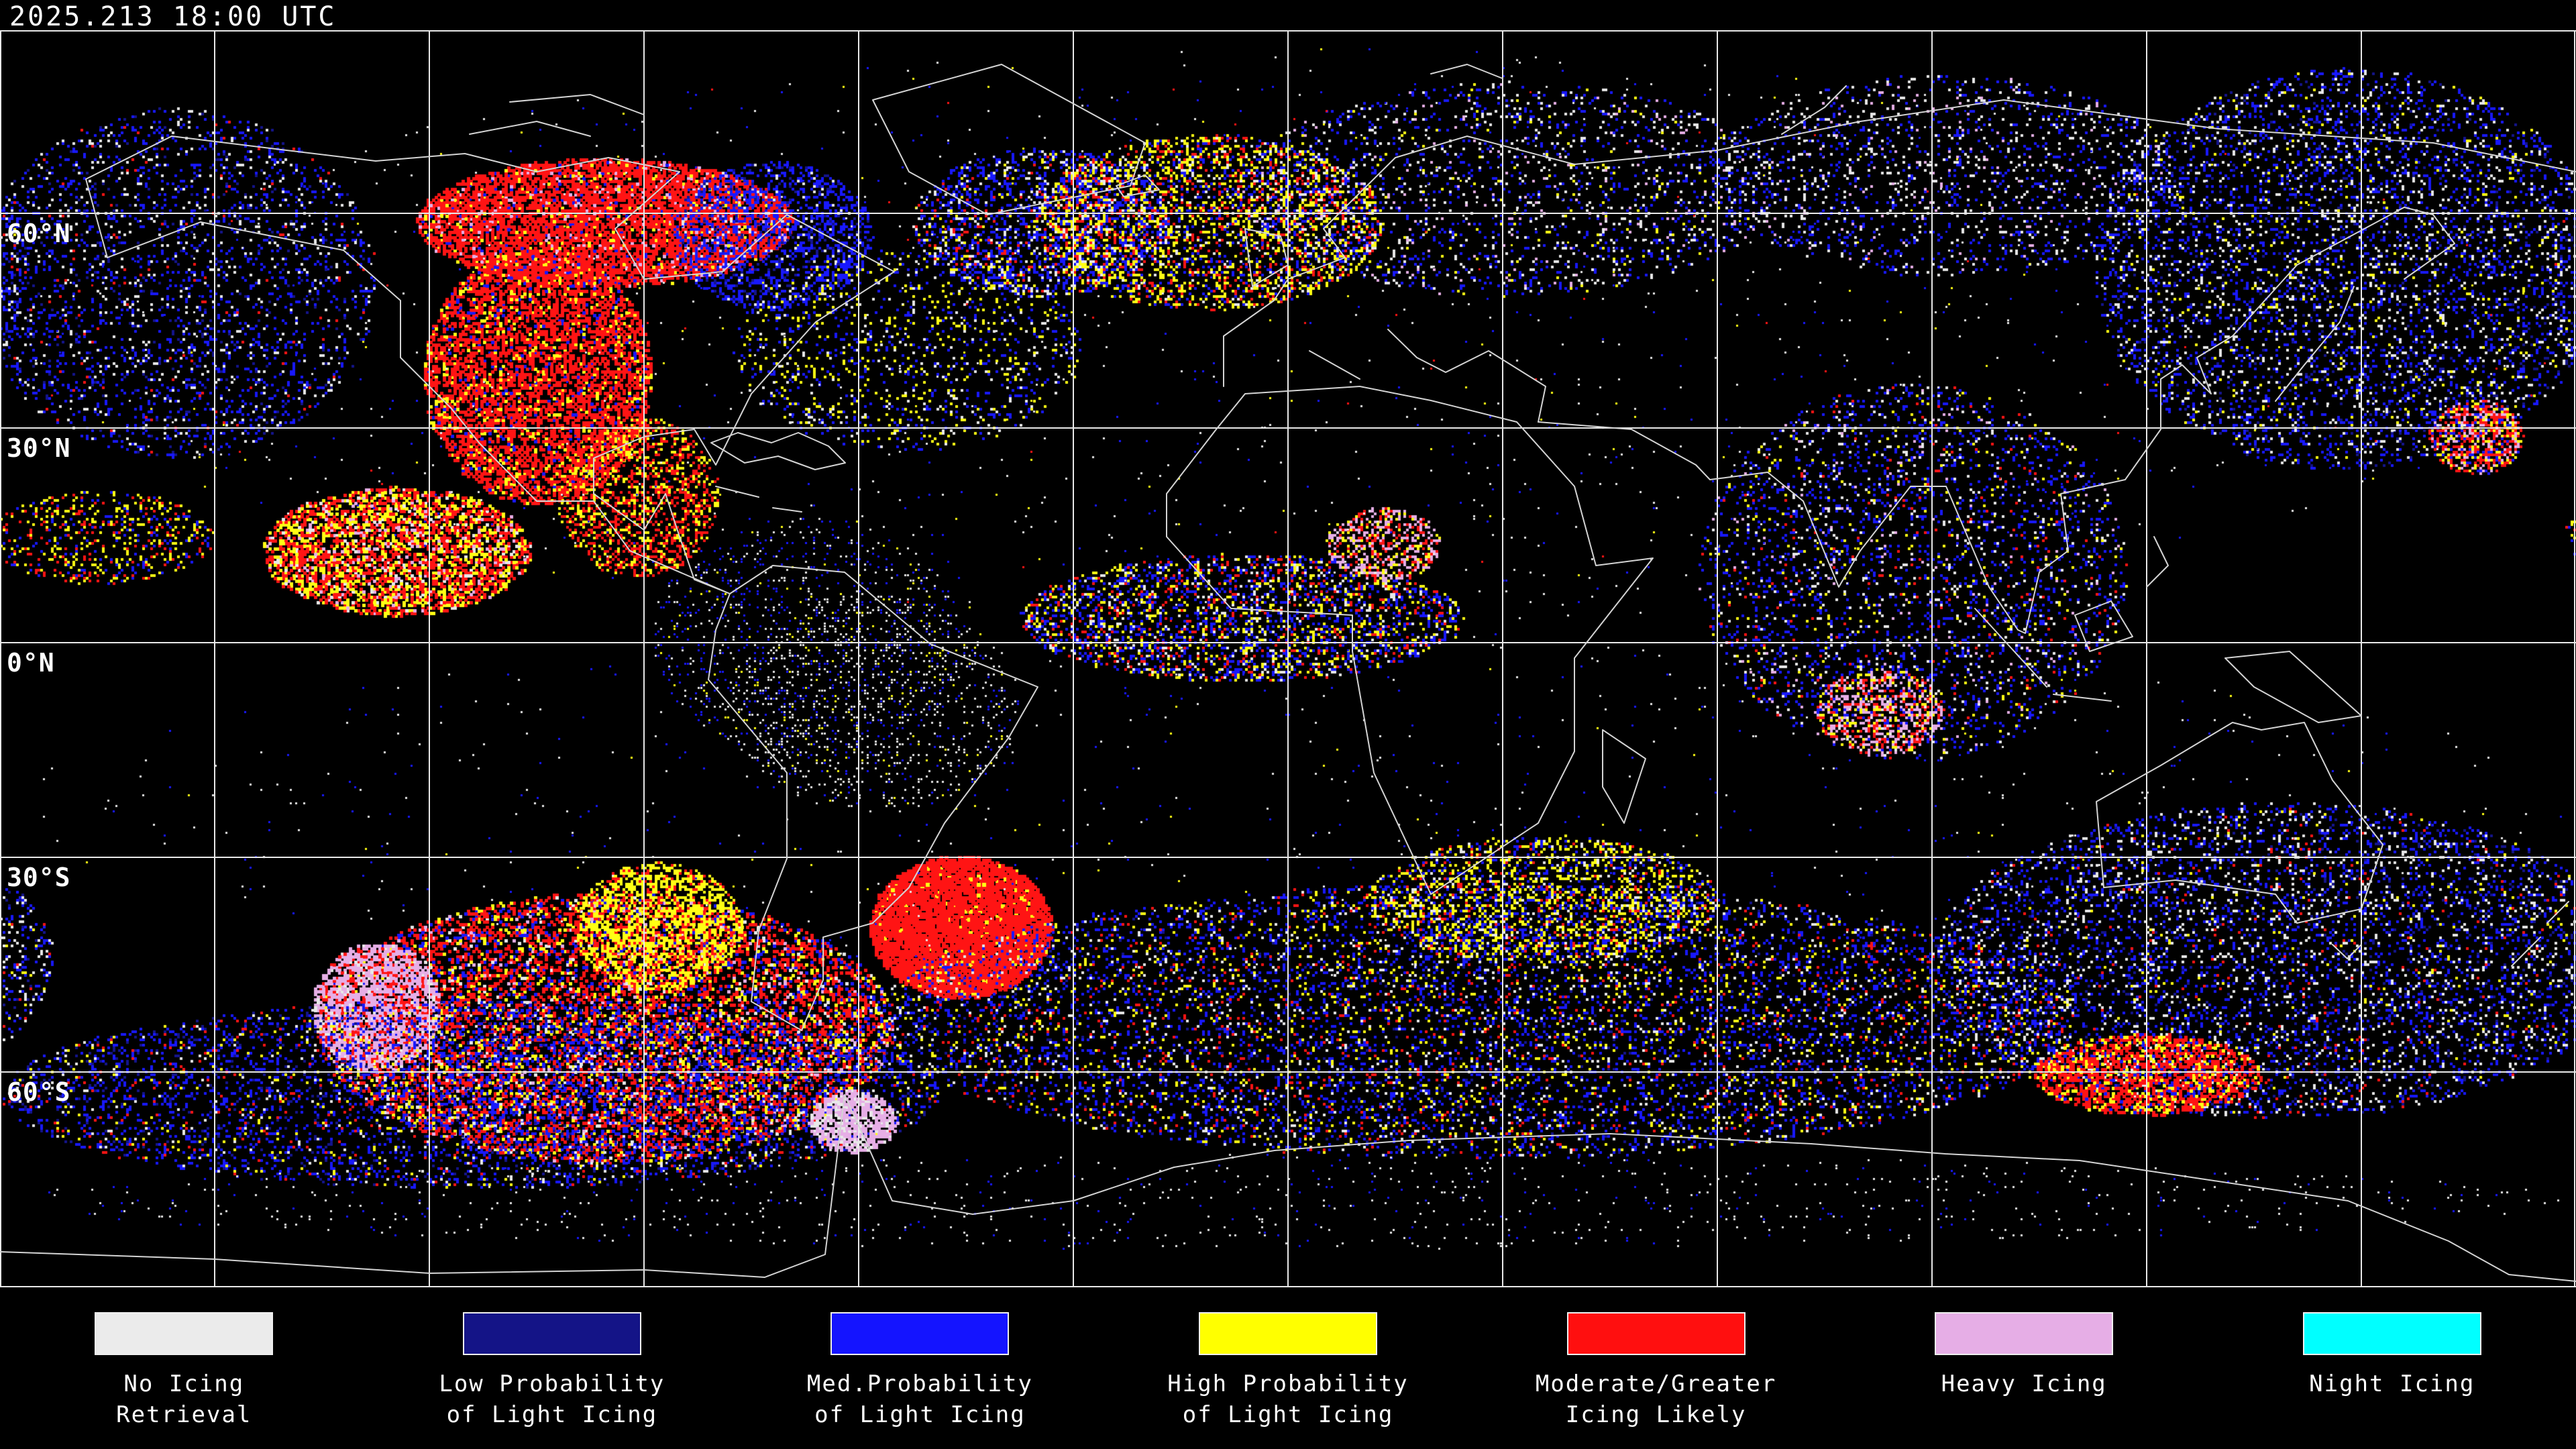 The width and height of the screenshot is (2576, 1449). I want to click on legend-item-heavy-icing: Heavy Icing, so click(2024, 1366).